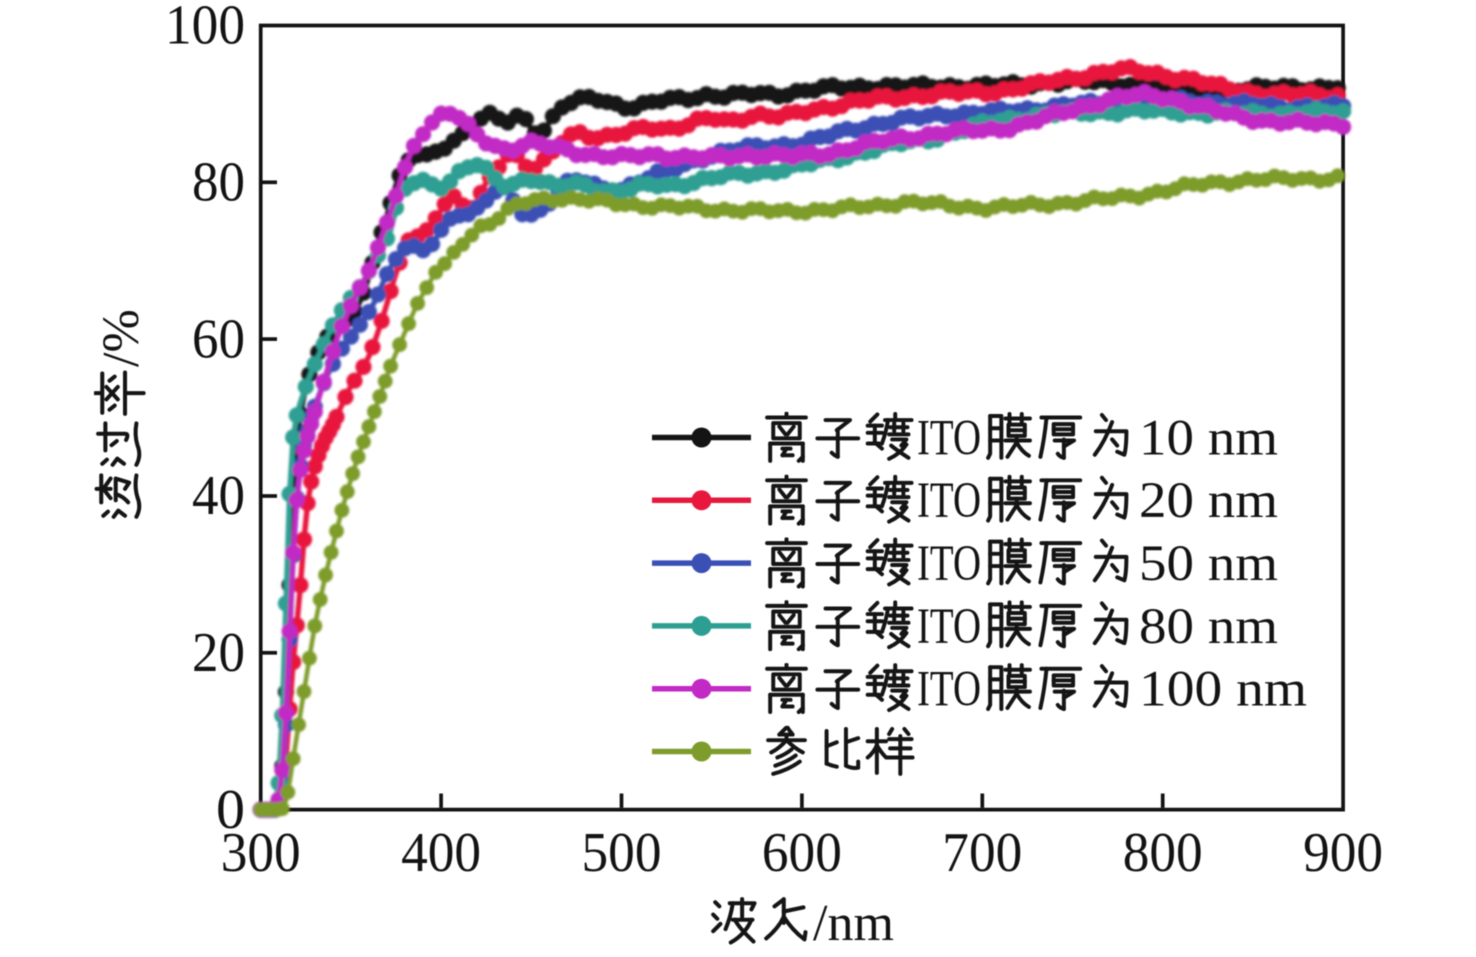  I want to click on svg-text: 100 nm, so click(1223, 690).